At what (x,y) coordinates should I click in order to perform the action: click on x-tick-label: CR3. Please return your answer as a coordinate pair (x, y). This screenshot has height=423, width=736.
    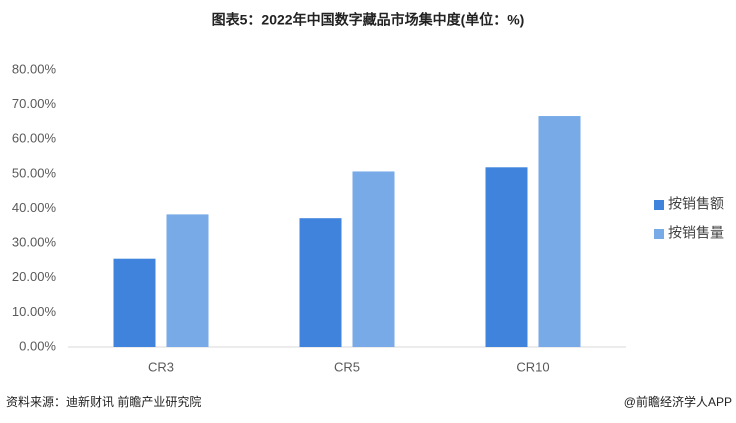
    Looking at the image, I should click on (161, 366).